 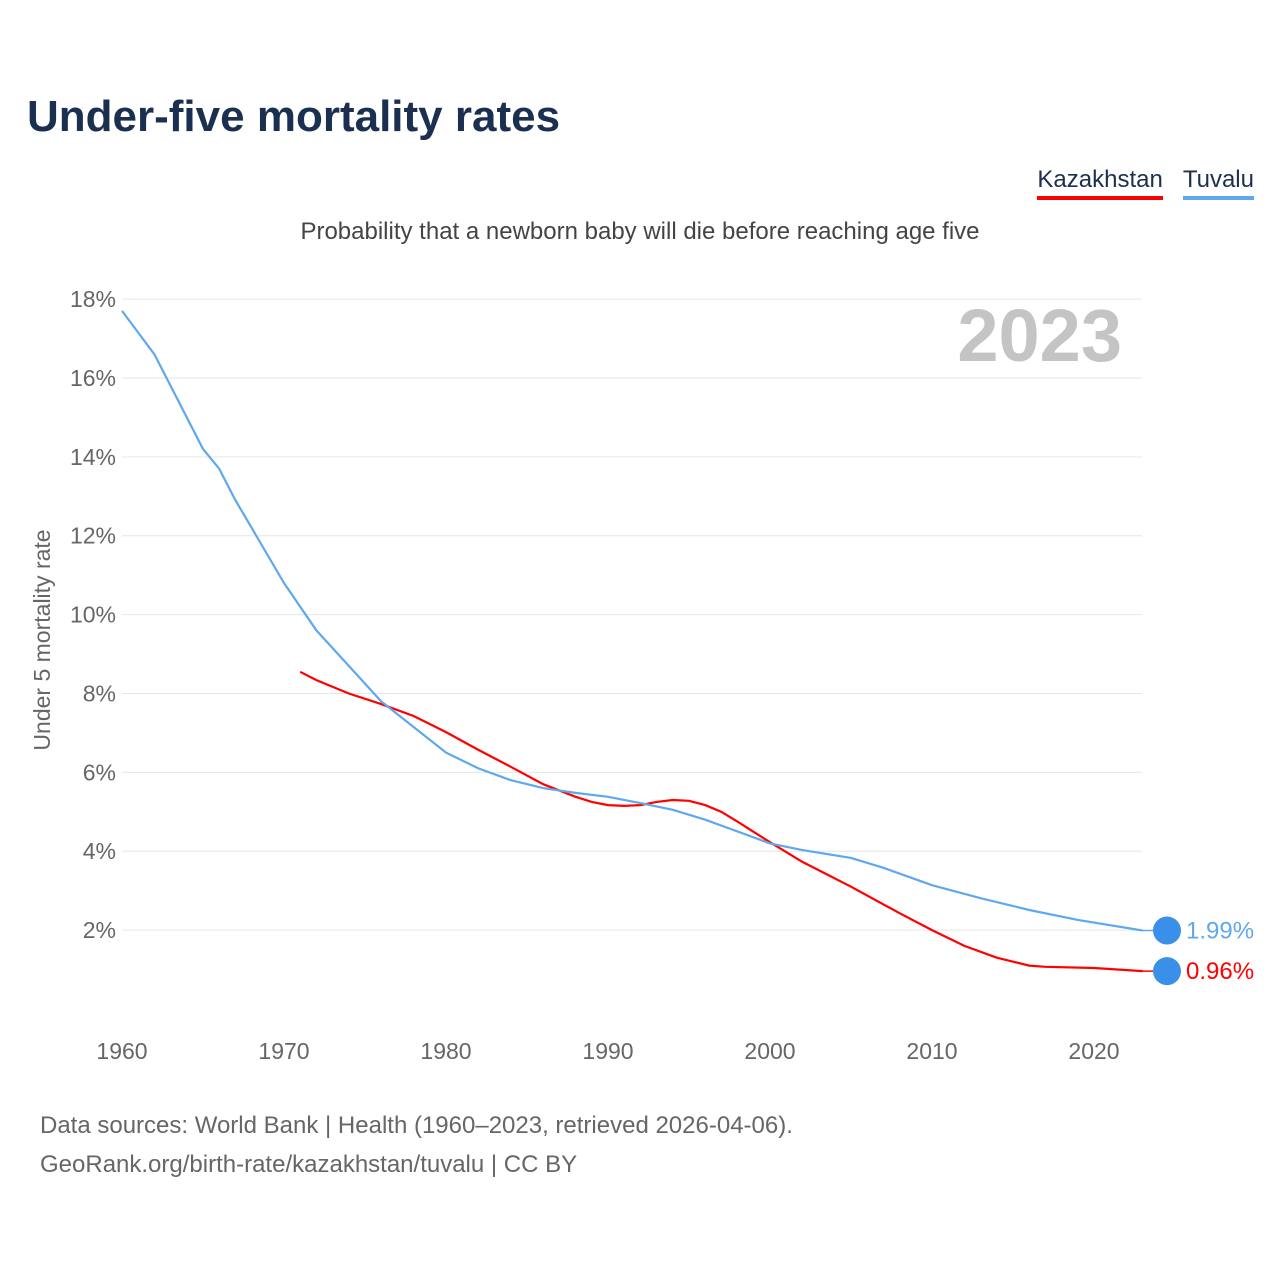 I want to click on y-tick-label: 6%, so click(x=99, y=772).